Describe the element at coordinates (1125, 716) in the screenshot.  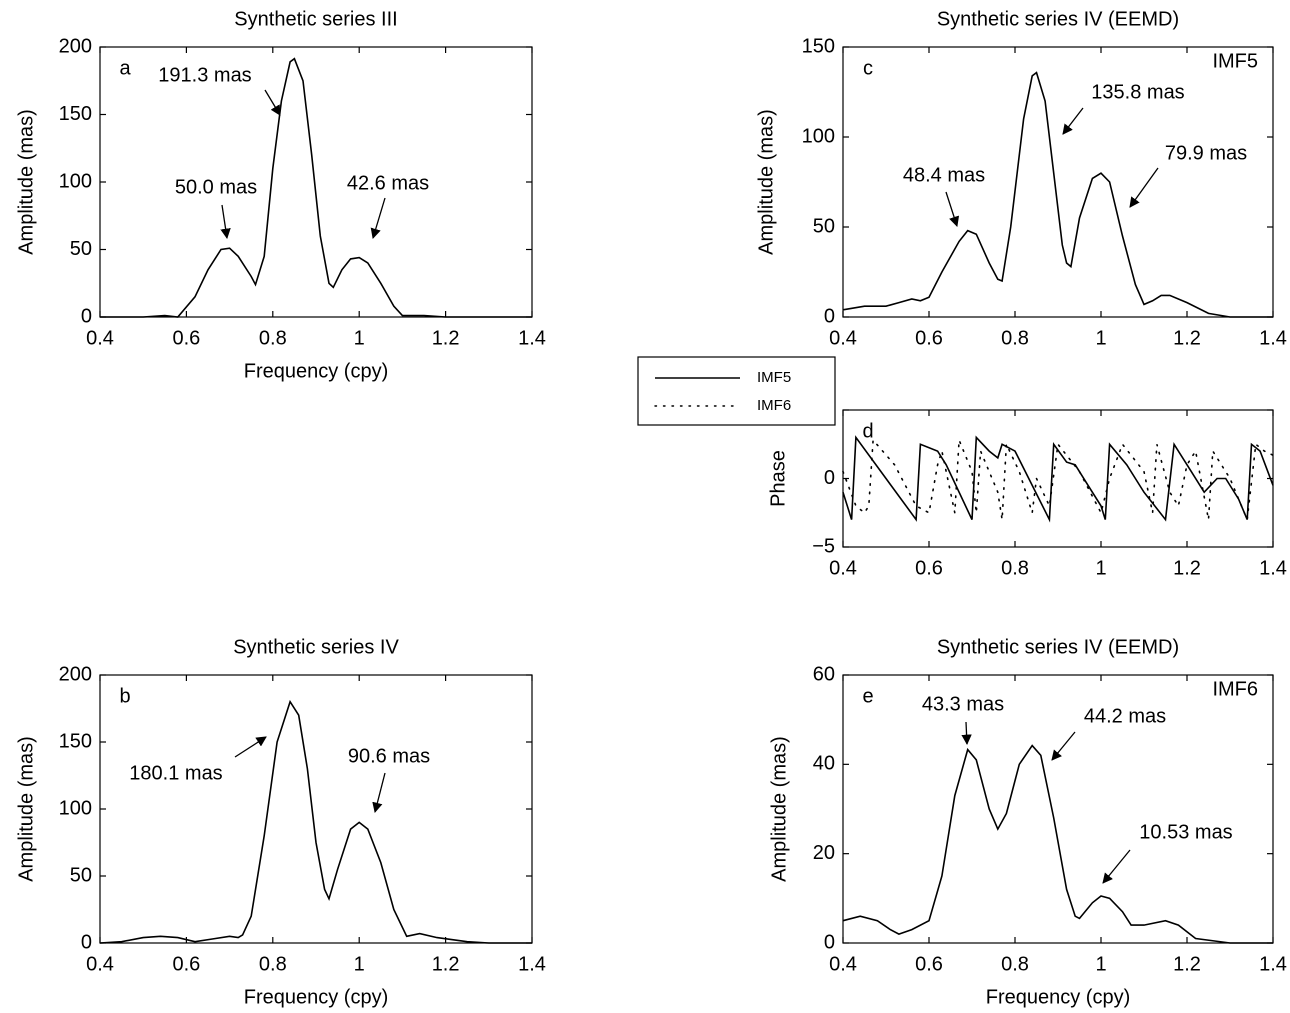
I see `annotation: 44.2 mas` at that location.